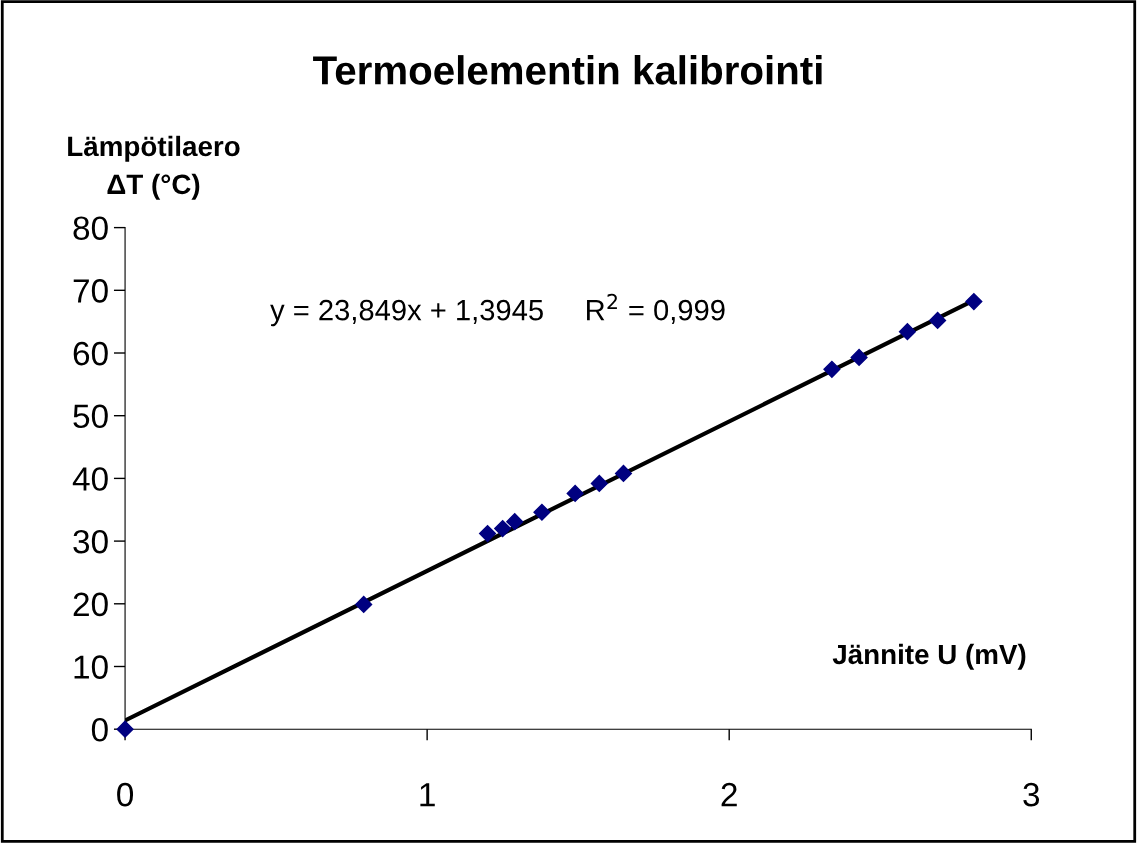 Image resolution: width=1137 pixels, height=843 pixels. Describe the element at coordinates (567, 70) in the screenshot. I see `chart-title: Termoelementin kalibrointi` at that location.